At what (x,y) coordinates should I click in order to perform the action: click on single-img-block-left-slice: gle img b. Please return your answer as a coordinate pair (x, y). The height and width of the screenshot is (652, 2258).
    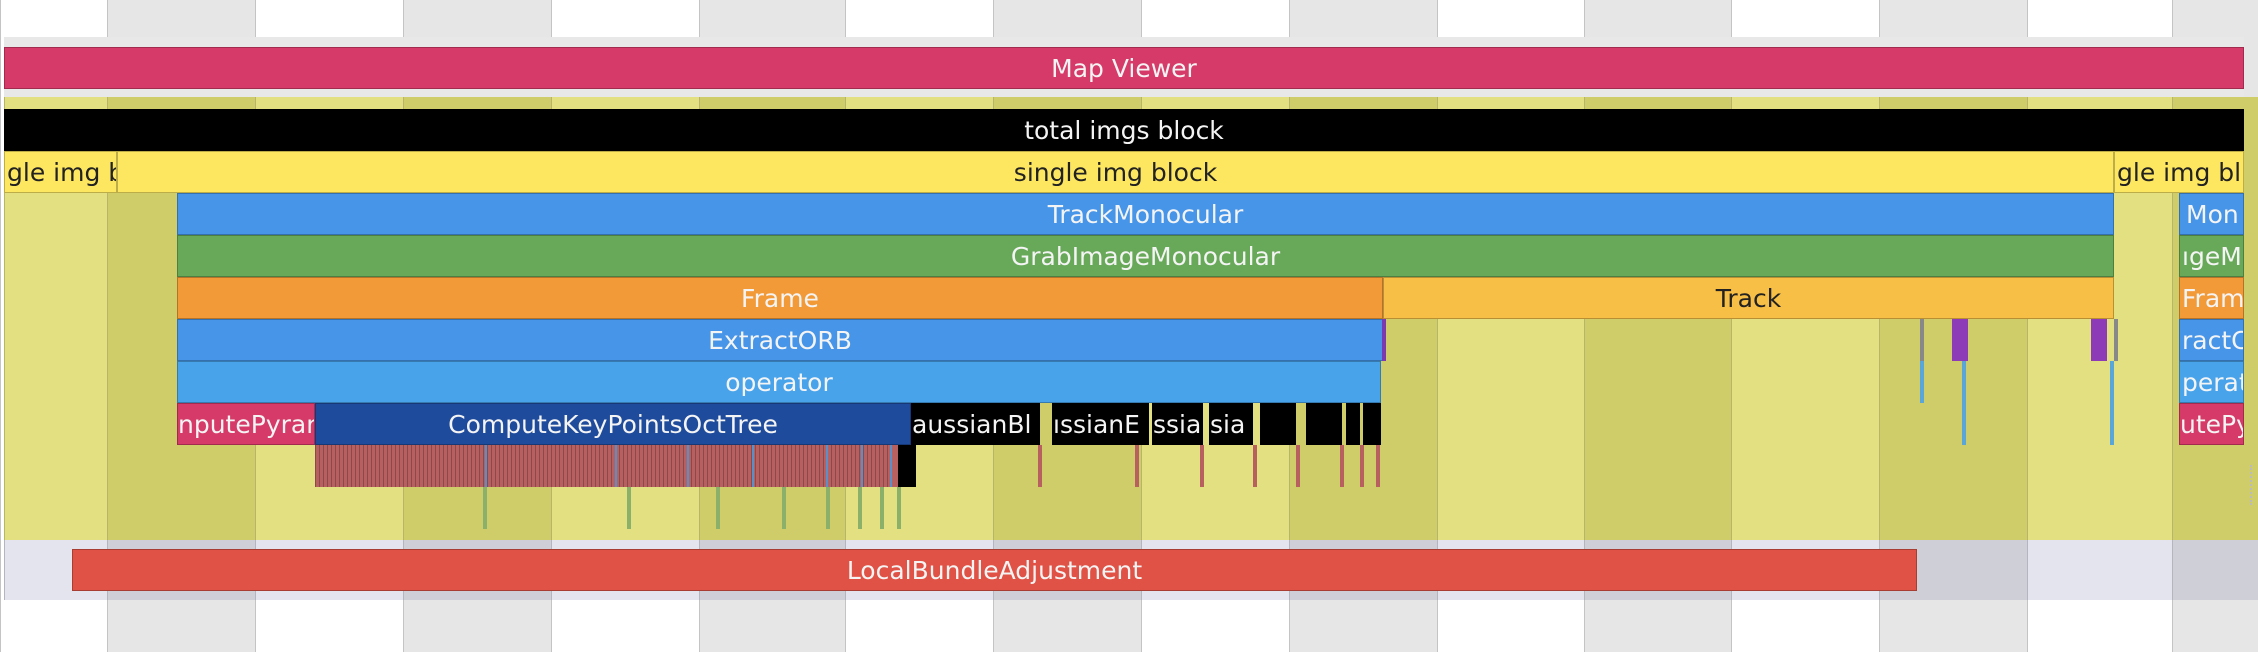
    Looking at the image, I should click on (60, 172).